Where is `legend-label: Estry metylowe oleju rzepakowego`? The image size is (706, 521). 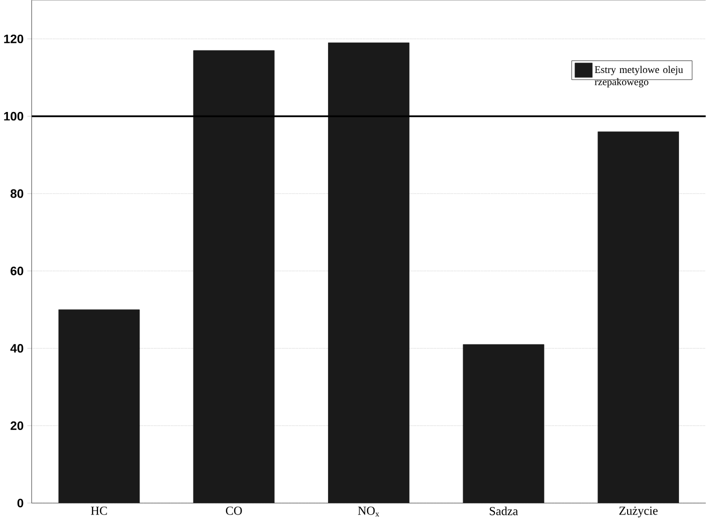
legend-label: Estry metylowe oleju rzepakowego is located at coordinates (638, 77).